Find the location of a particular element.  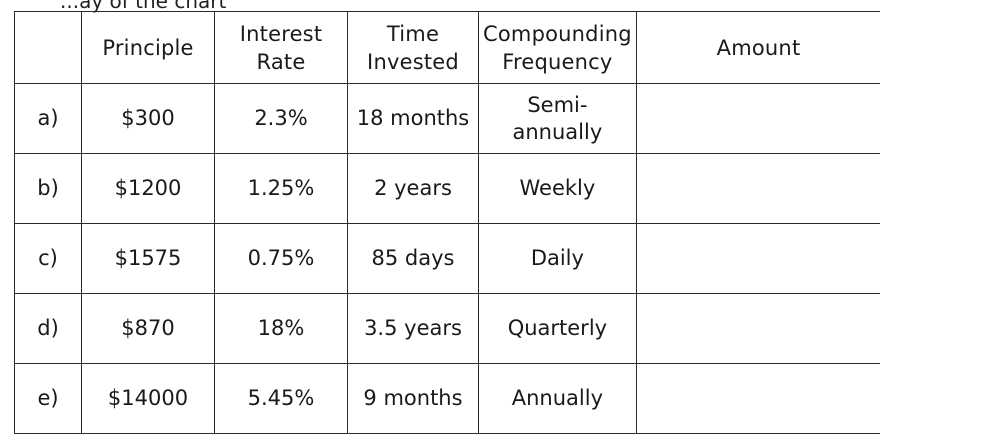

principle-cell: $14000 is located at coordinates (148, 398).